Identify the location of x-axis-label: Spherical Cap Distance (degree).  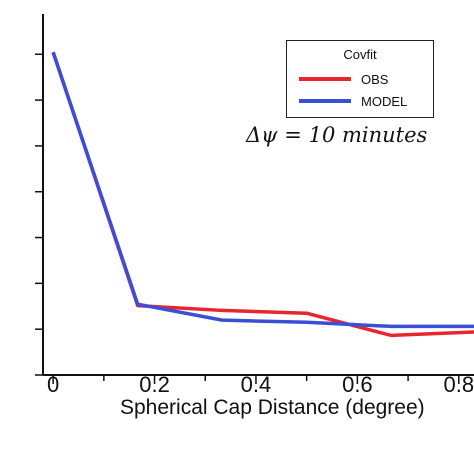
(272, 407).